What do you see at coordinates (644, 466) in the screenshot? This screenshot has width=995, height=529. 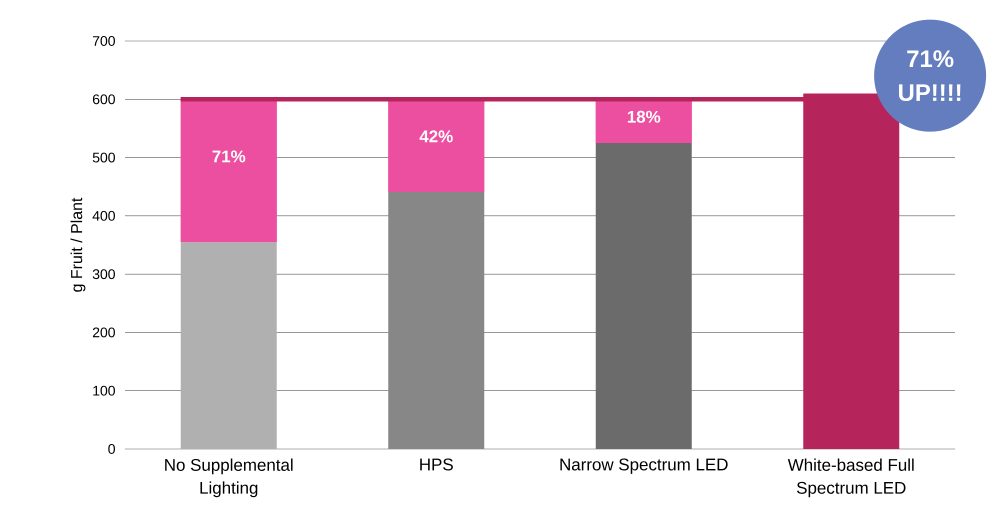 I see `x-tick-label: Narrow Spectrum LED` at bounding box center [644, 466].